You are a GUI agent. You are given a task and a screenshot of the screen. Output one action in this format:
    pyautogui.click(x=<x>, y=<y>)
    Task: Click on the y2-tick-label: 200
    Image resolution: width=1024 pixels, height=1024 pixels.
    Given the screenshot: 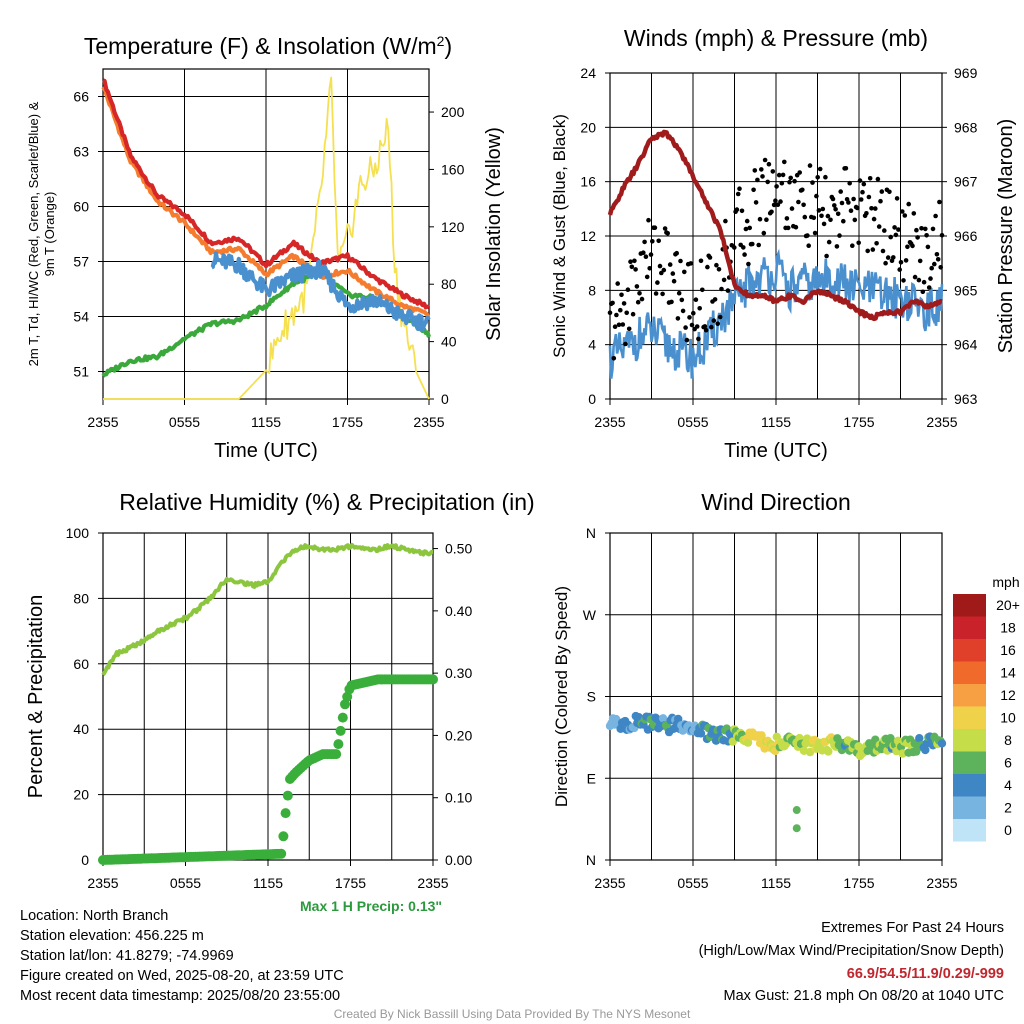 What is the action you would take?
    pyautogui.click(x=453, y=112)
    